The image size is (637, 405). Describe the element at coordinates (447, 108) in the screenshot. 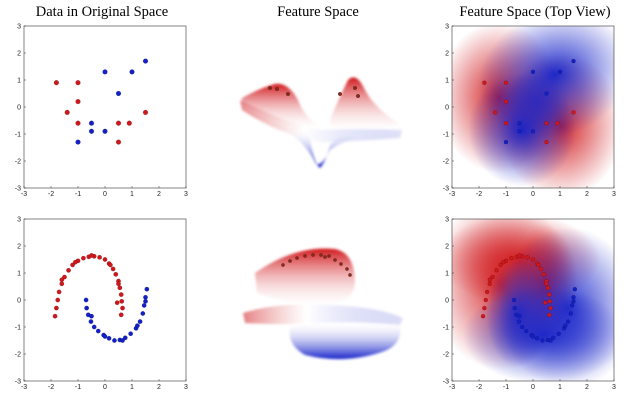

I see `heat1-y-tick-label: 0` at that location.